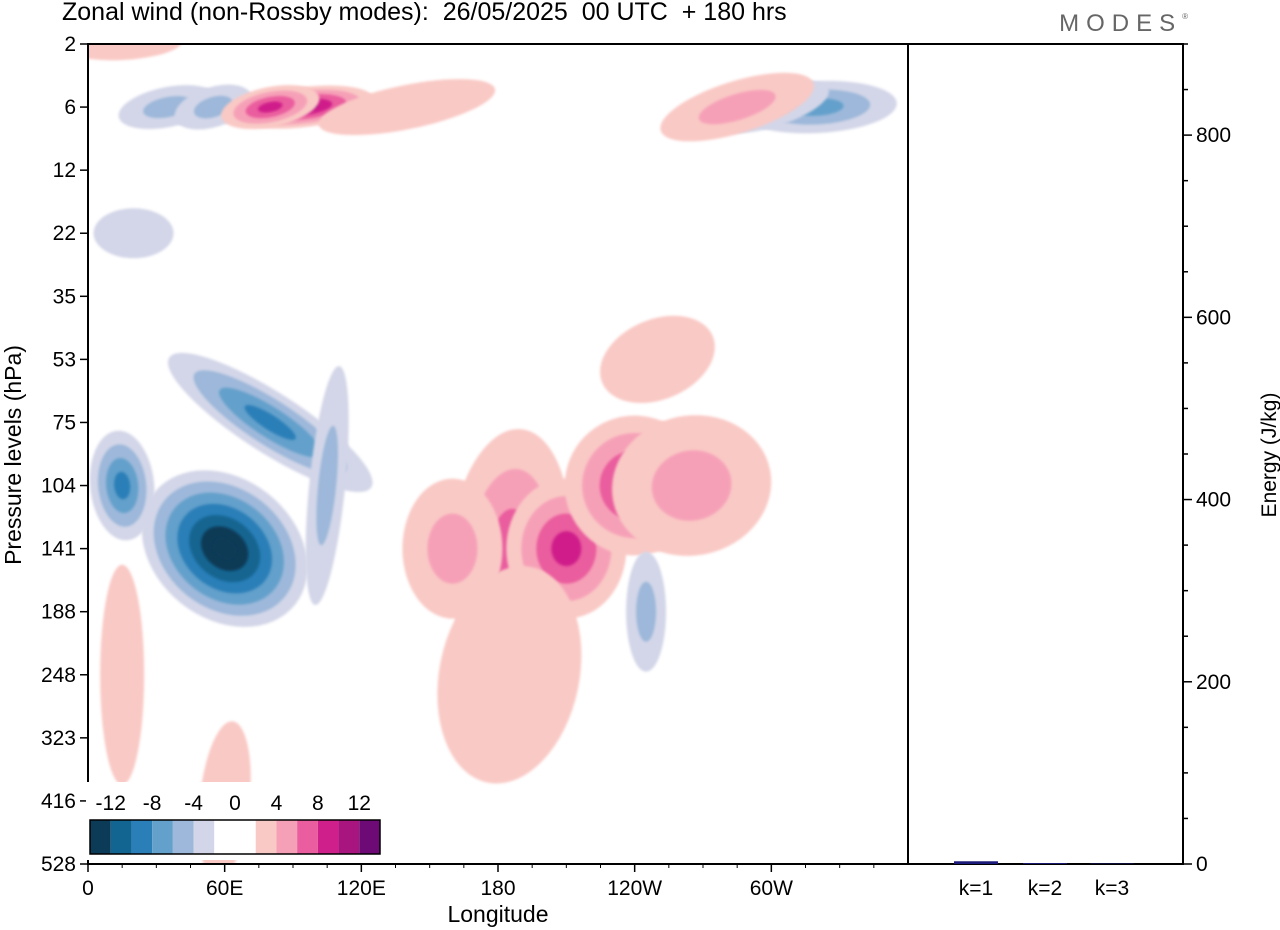  I want to click on x-tick-label: 120E, so click(361, 888).